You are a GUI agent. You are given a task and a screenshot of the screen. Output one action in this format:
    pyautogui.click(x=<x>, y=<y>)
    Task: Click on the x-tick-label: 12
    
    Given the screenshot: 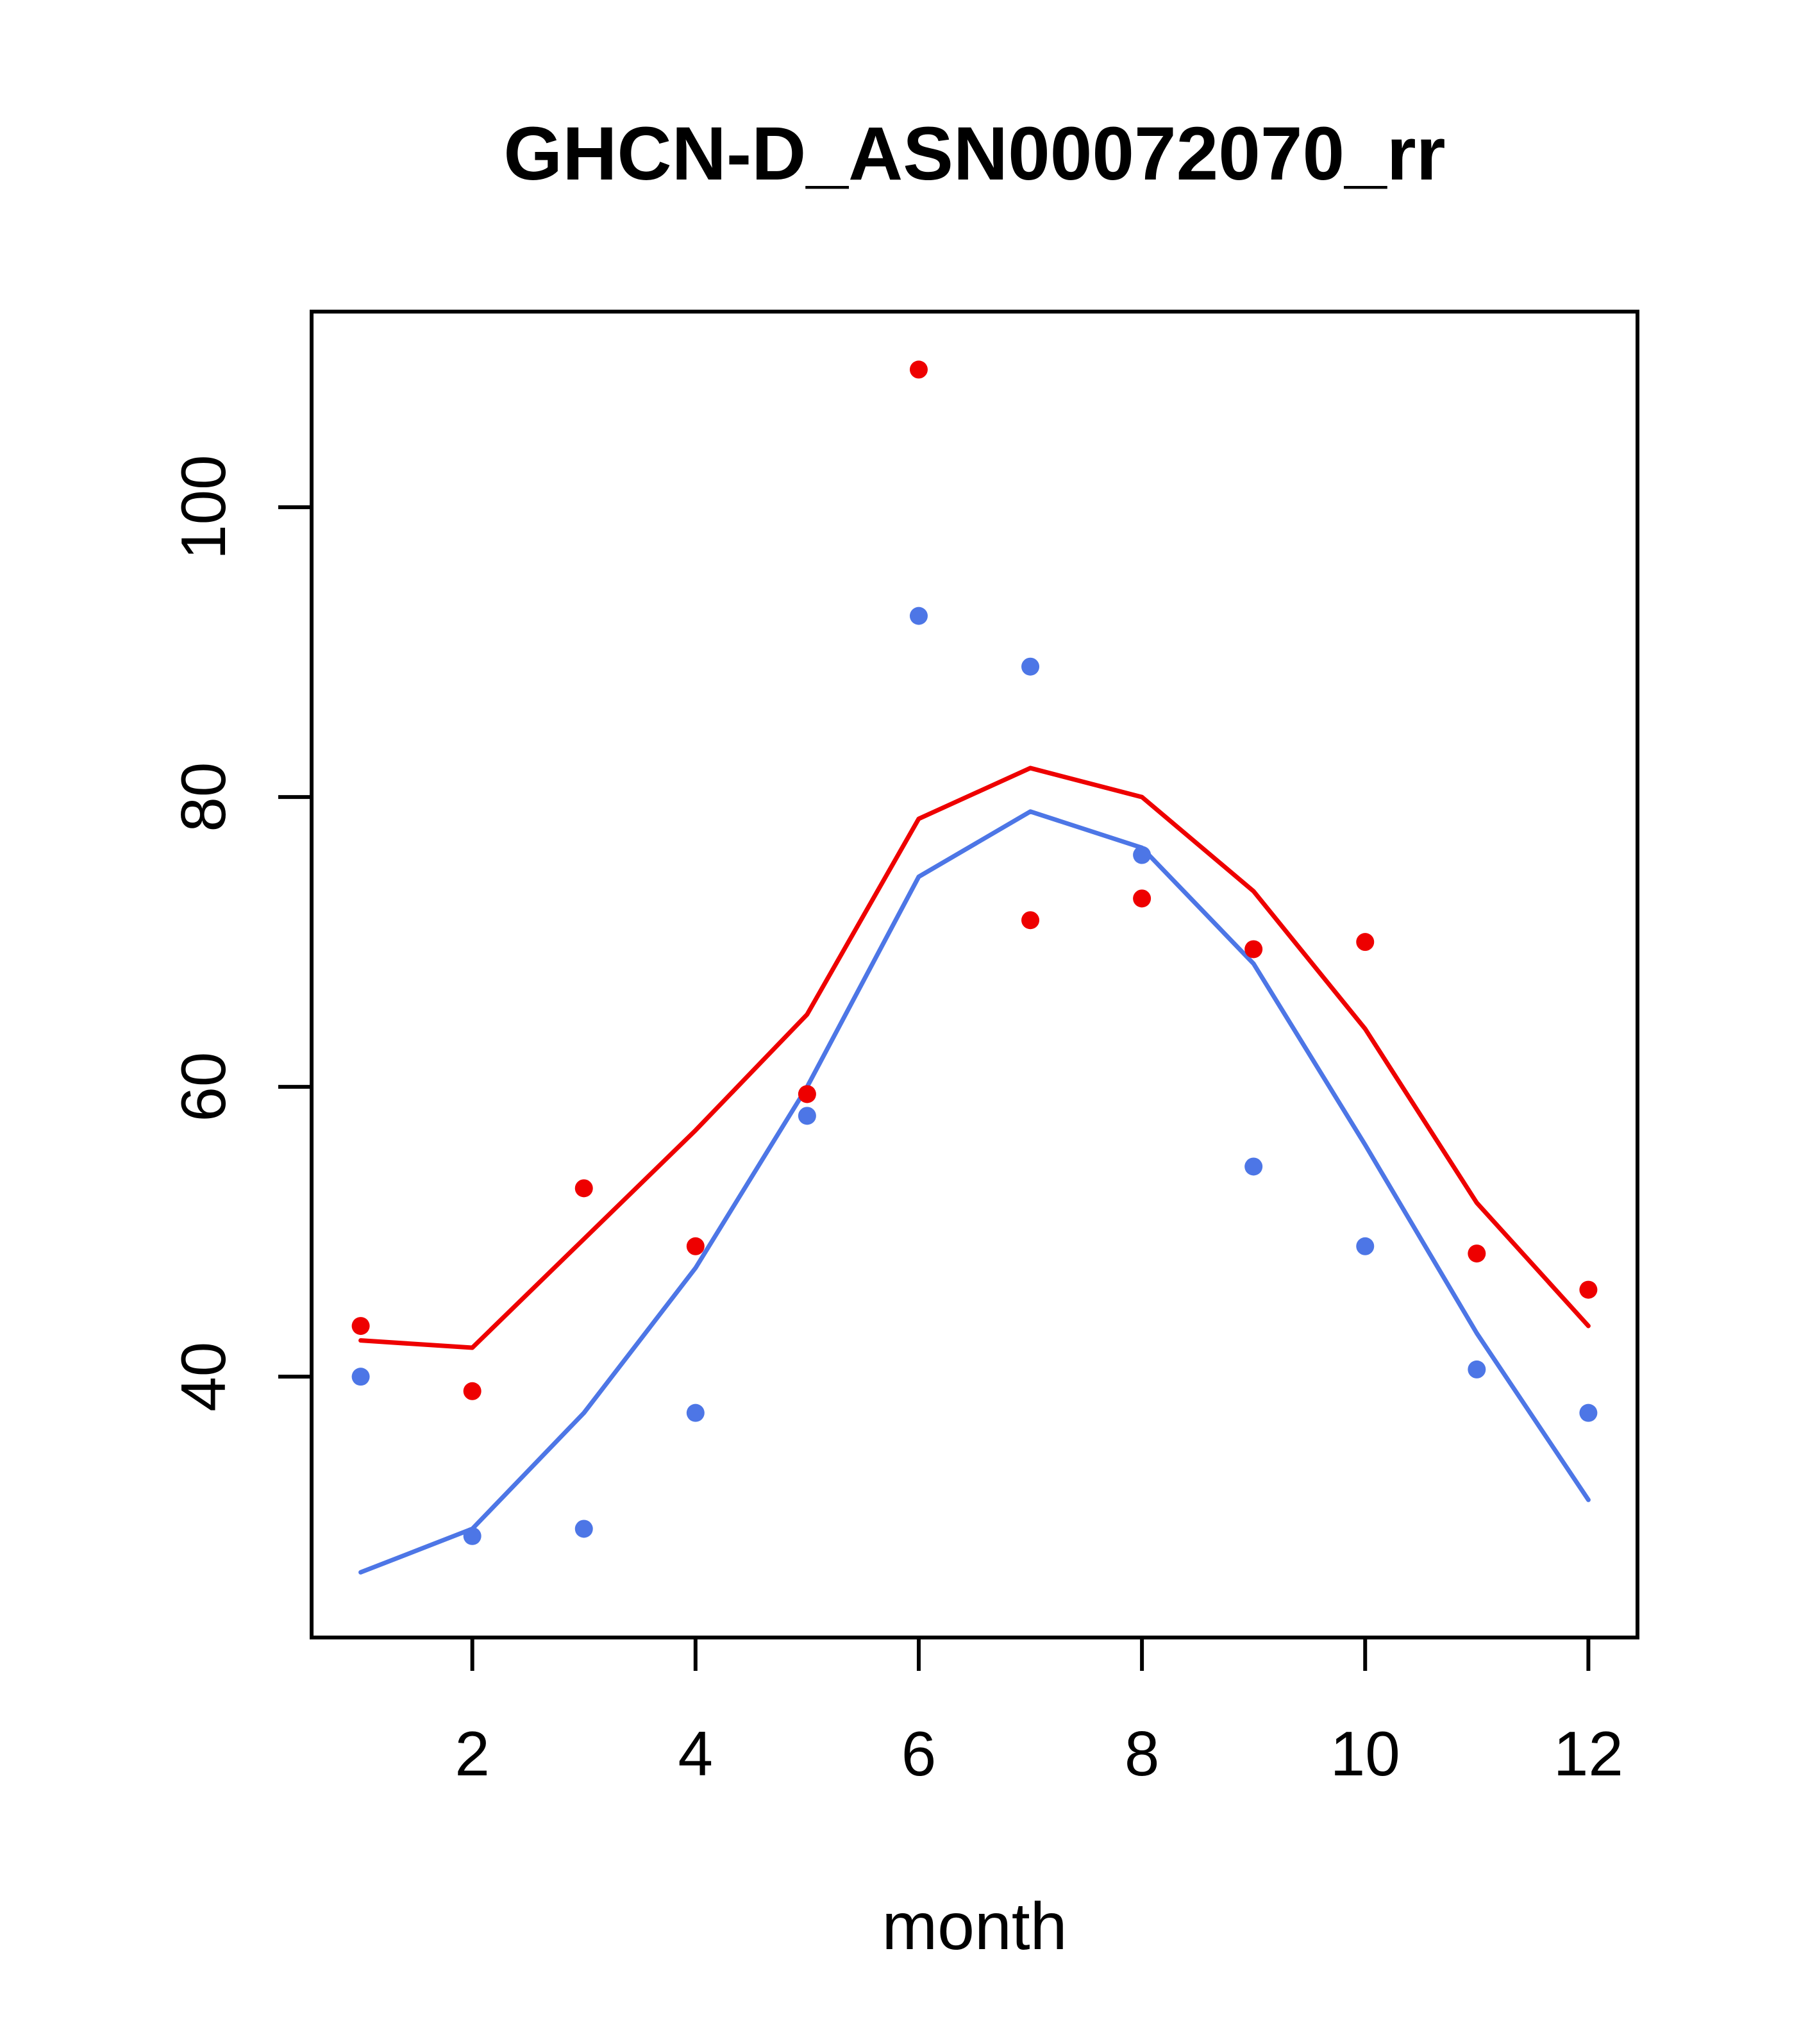 What is the action you would take?
    pyautogui.click(x=1588, y=1753)
    